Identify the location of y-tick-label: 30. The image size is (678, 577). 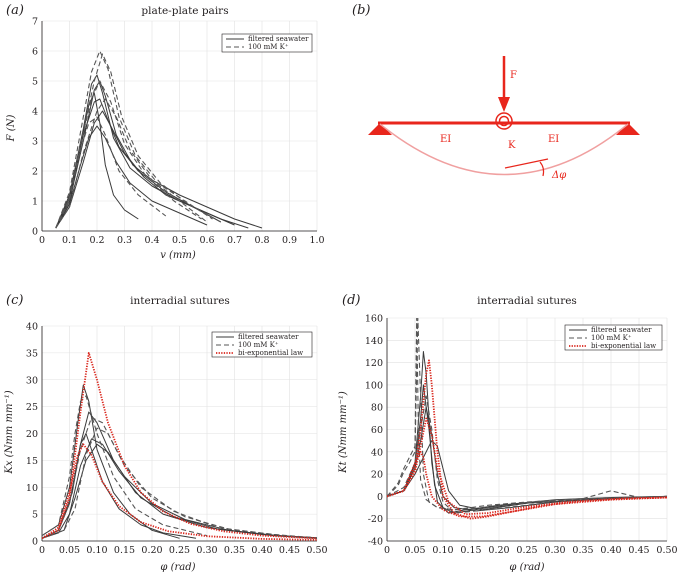
(32, 380).